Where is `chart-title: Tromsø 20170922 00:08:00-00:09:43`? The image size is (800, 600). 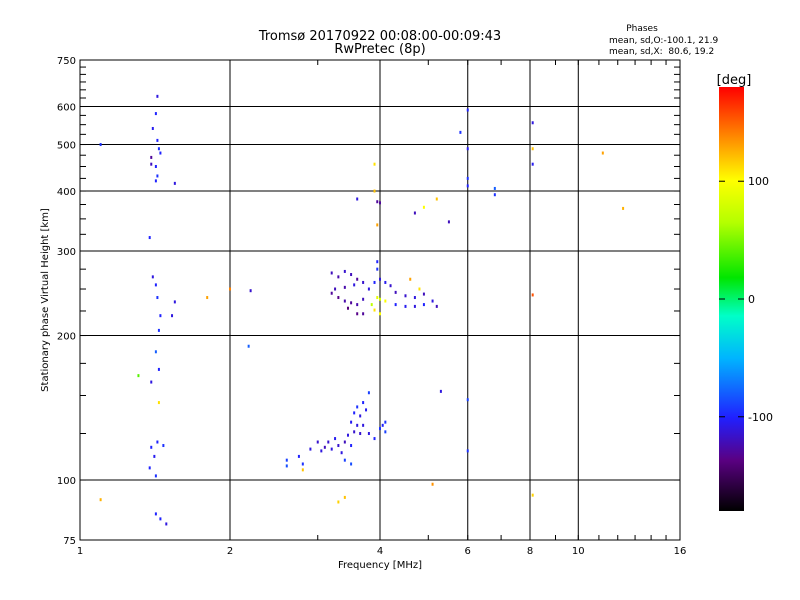 chart-title: Tromsø 20170922 00:08:00-00:09:43 is located at coordinates (379, 36).